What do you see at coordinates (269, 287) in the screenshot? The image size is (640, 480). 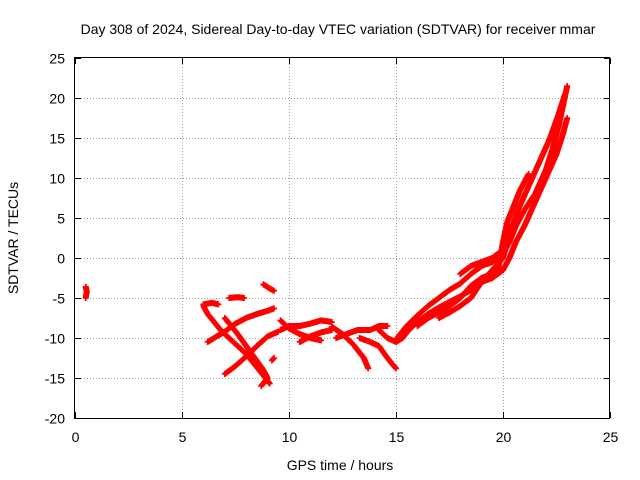 I see `series-t7` at bounding box center [269, 287].